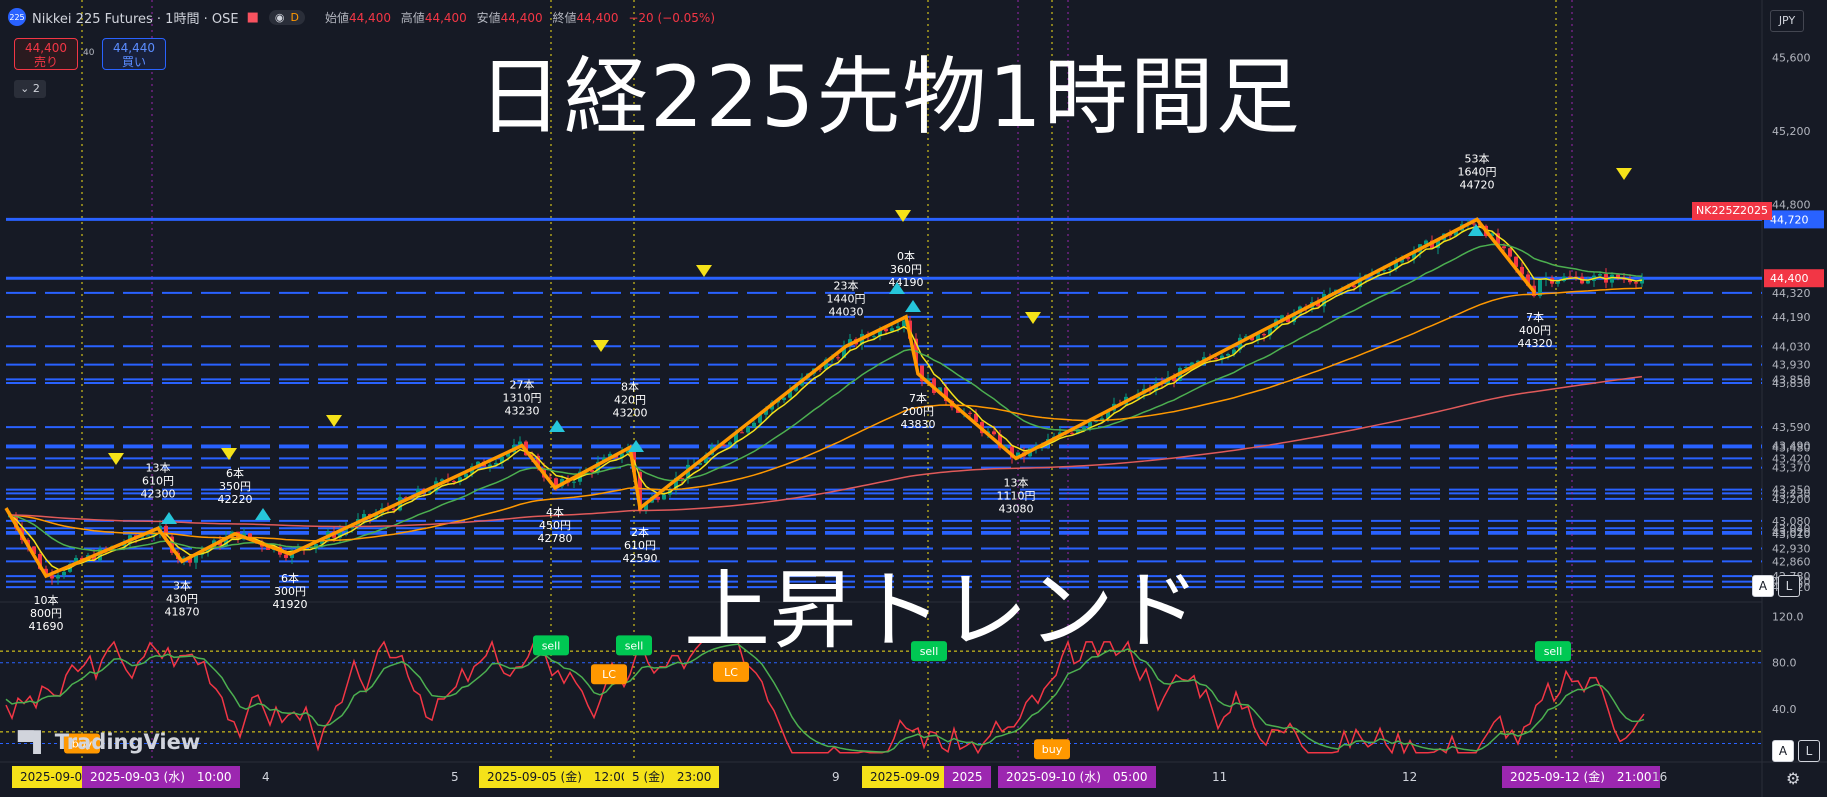 Image resolution: width=1827 pixels, height=797 pixels. What do you see at coordinates (1016, 495) in the screenshot?
I see `zigzag-label-13-1: 1110円` at bounding box center [1016, 495].